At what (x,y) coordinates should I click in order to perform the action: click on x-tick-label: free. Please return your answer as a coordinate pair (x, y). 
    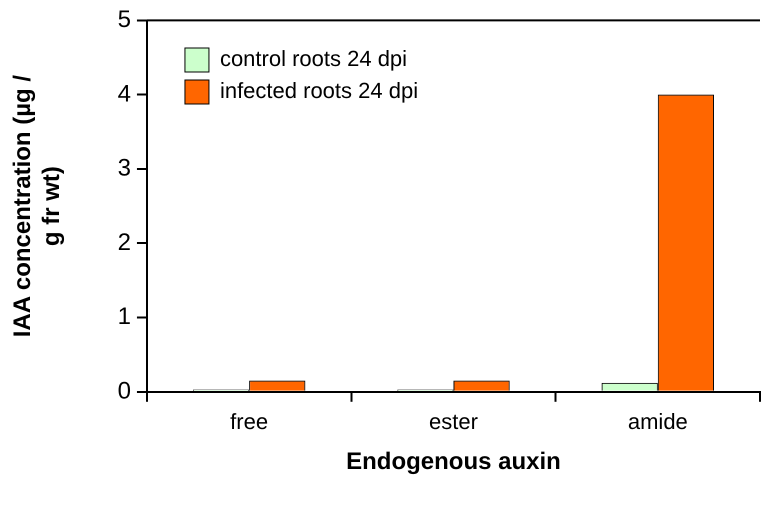
    Looking at the image, I should click on (249, 421).